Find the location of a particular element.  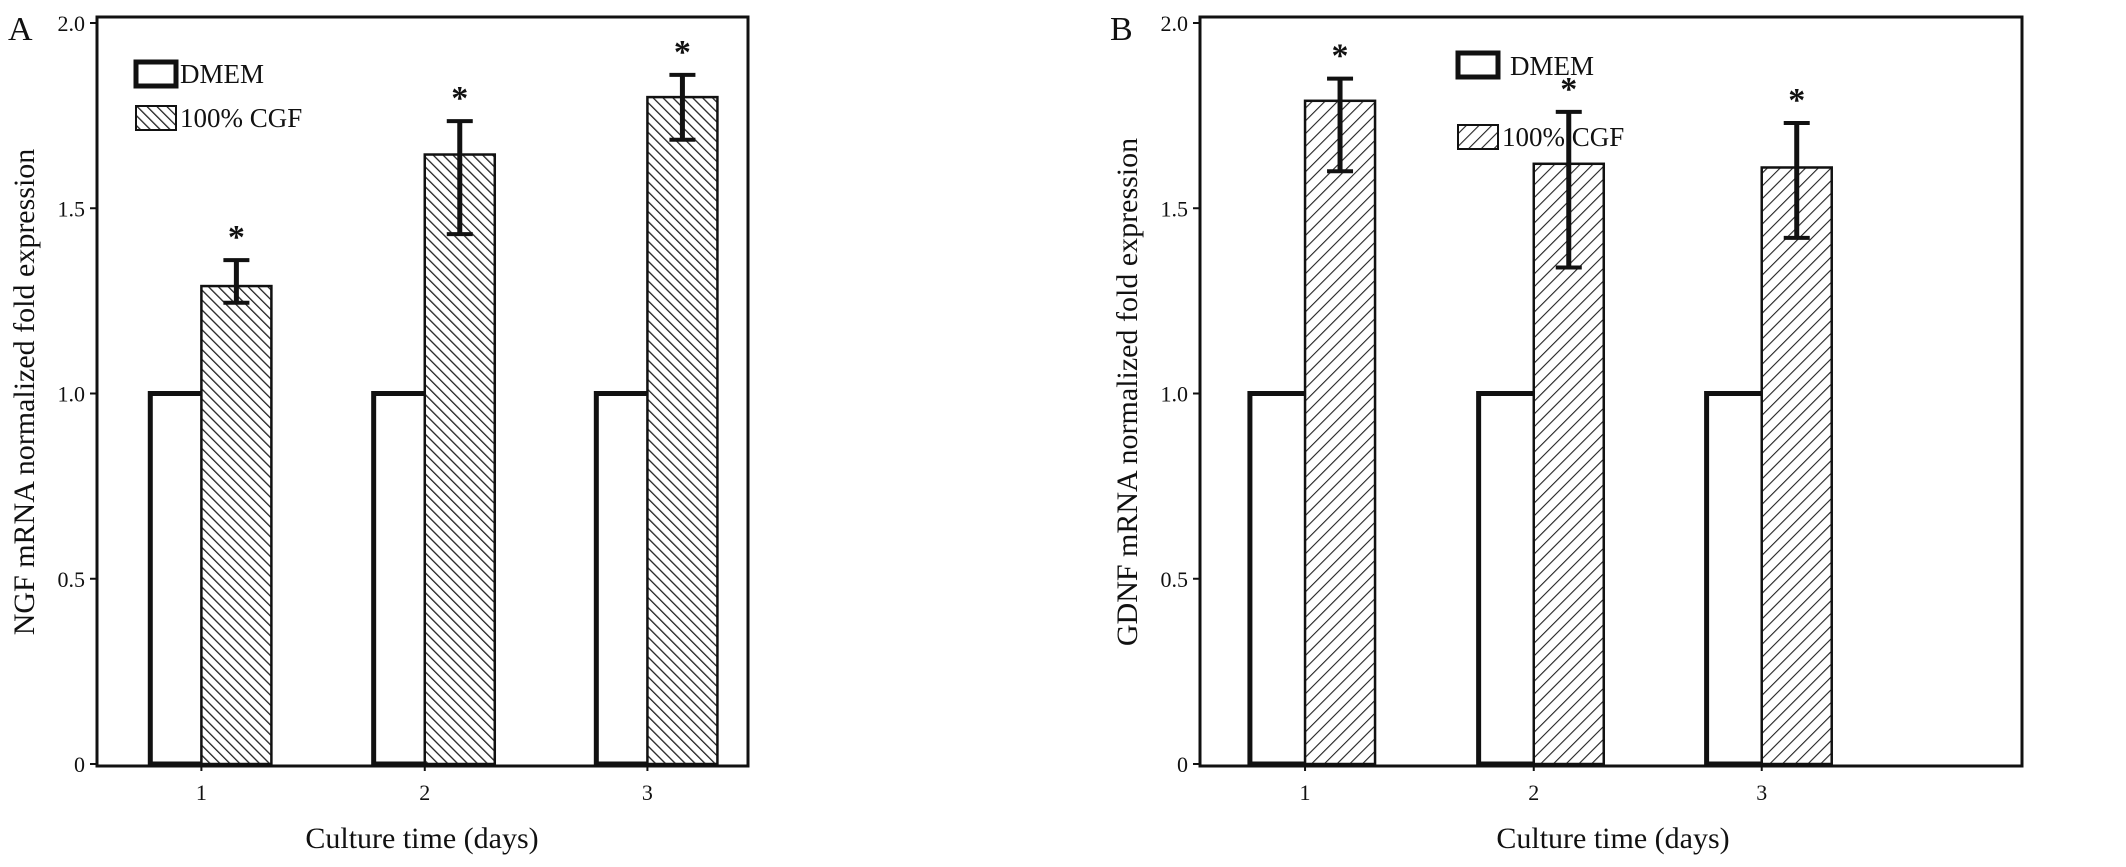

legend-a: DMEM 100% CGF is located at coordinates (217, 96).